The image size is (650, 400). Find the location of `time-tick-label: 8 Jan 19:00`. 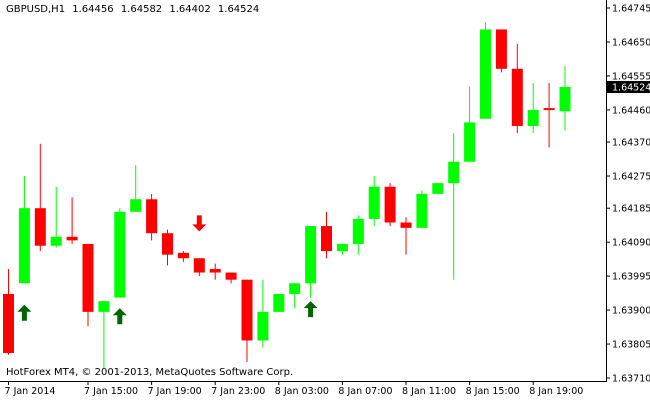

time-tick-label: 8 Jan 19:00 is located at coordinates (556, 391).